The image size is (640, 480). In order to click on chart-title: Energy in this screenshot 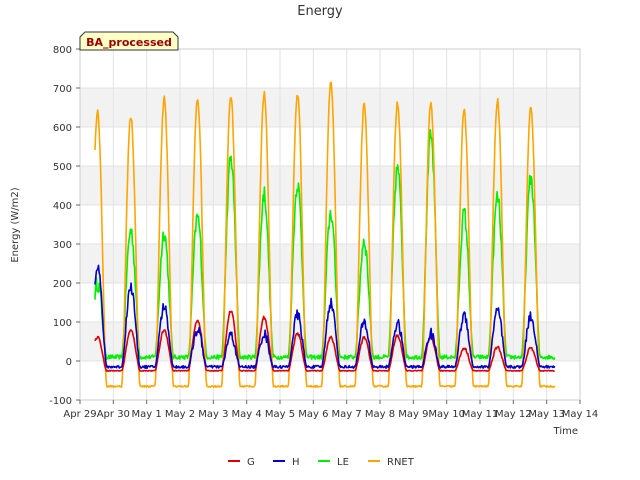, I will do `click(320, 11)`.